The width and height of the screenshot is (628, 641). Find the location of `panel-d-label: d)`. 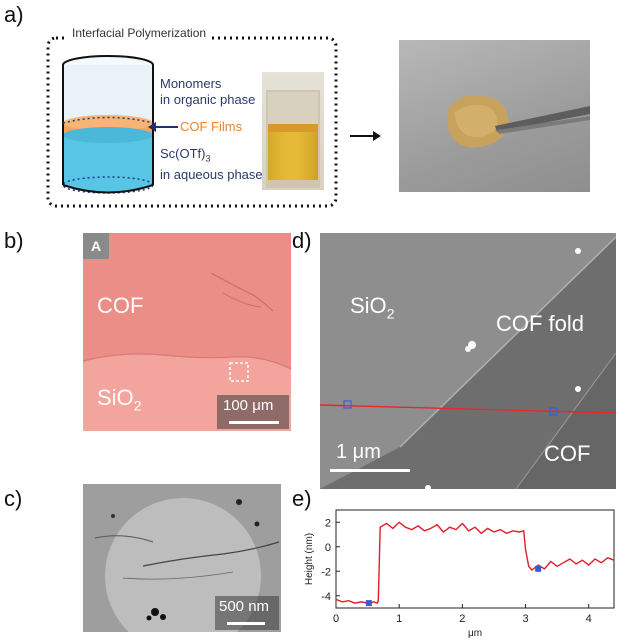

panel-d-label: d) is located at coordinates (302, 240).